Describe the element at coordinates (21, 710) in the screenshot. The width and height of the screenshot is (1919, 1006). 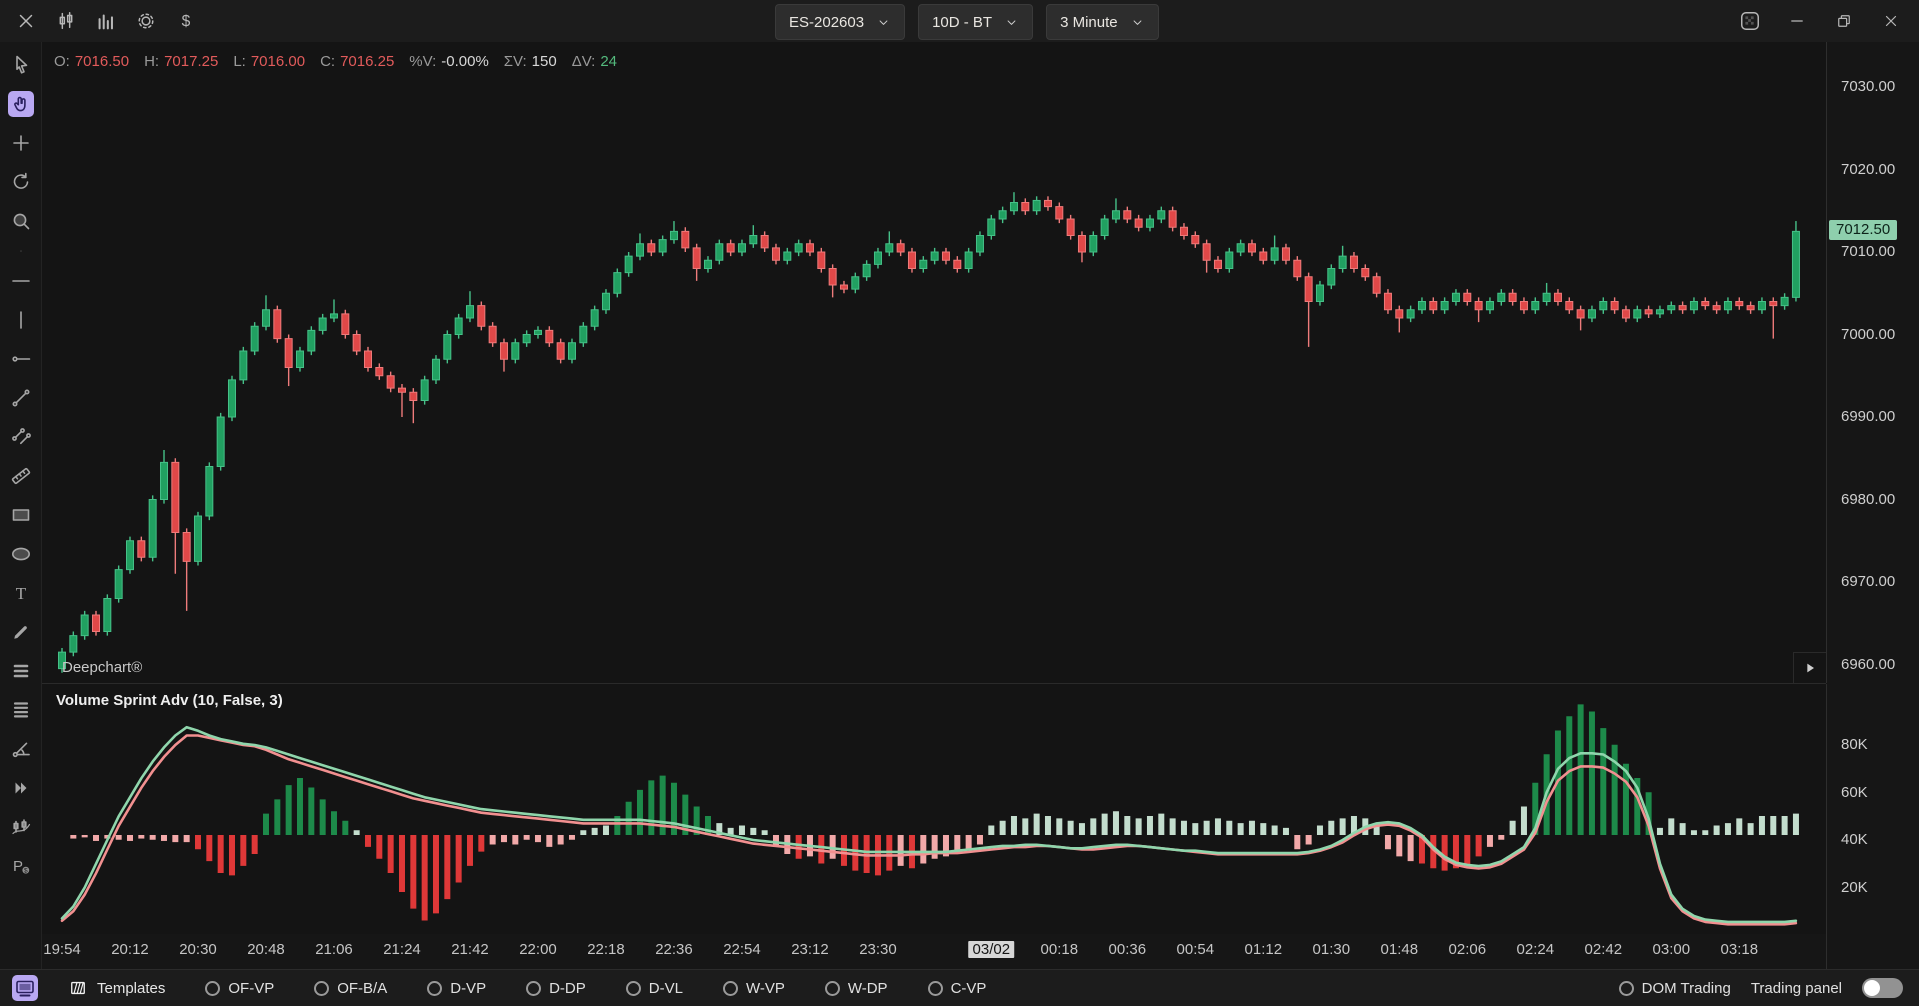
I see `tool-lines-four-icon` at that location.